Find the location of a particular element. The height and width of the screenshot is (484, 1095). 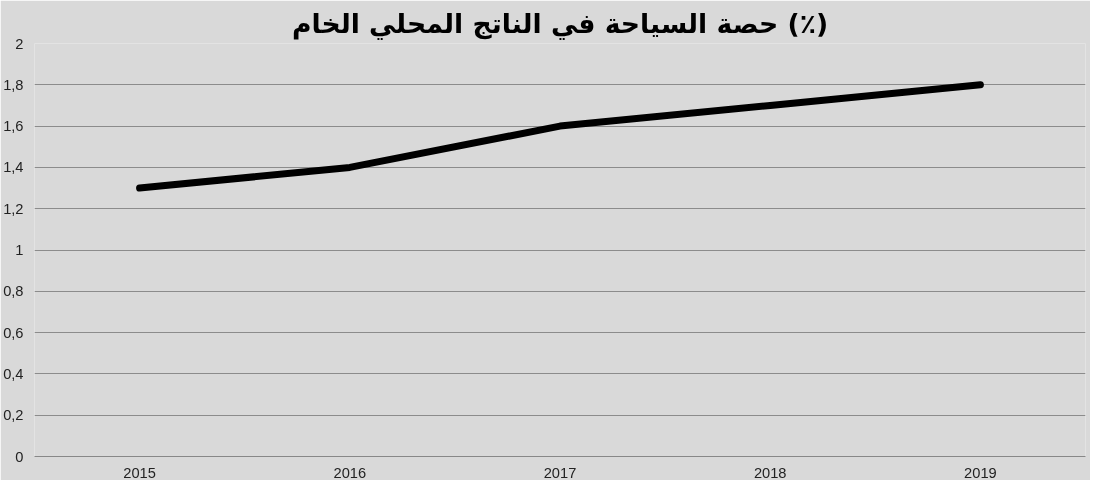

y-tick-label: 0 is located at coordinates (19, 456).